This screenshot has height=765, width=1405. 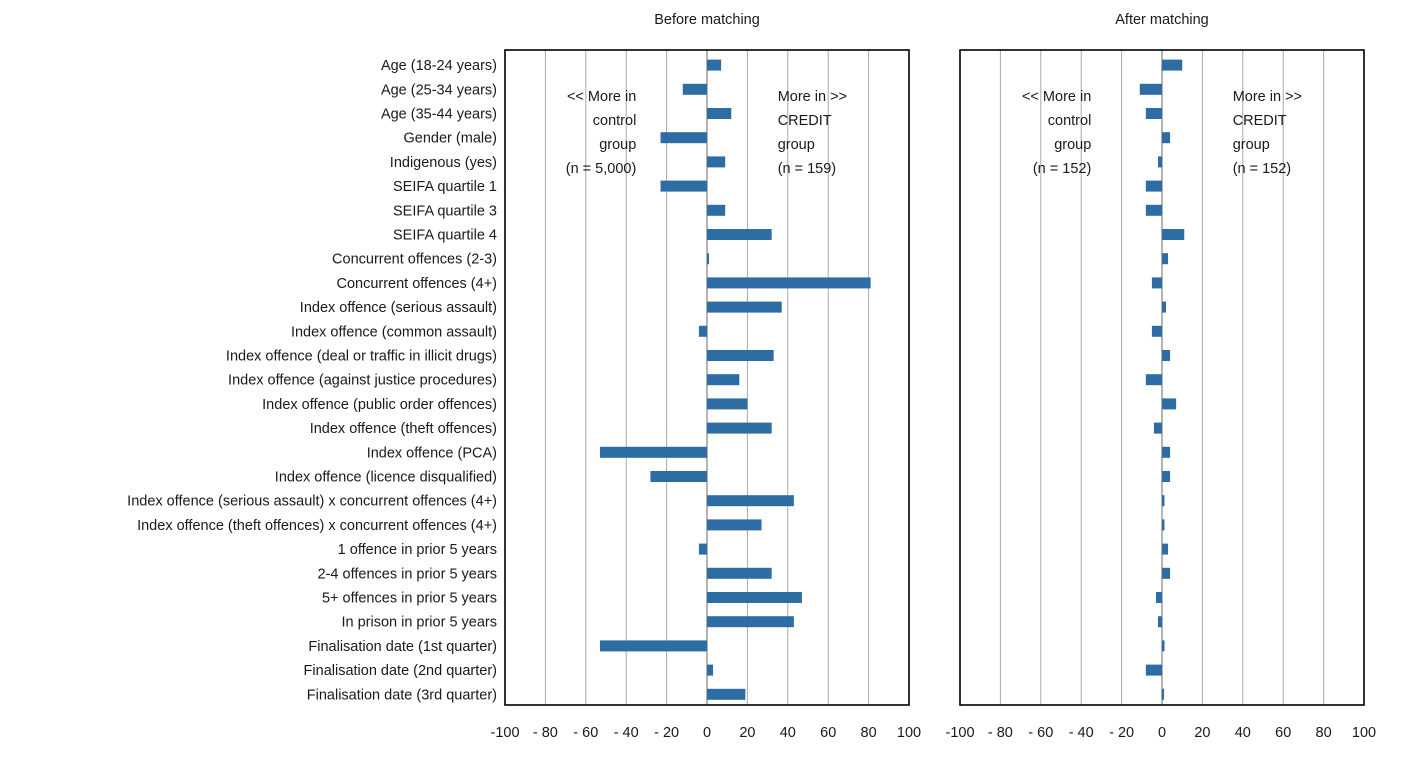 What do you see at coordinates (402, 695) in the screenshot?
I see `category-label: Finalisation date (3rd quarter)` at bounding box center [402, 695].